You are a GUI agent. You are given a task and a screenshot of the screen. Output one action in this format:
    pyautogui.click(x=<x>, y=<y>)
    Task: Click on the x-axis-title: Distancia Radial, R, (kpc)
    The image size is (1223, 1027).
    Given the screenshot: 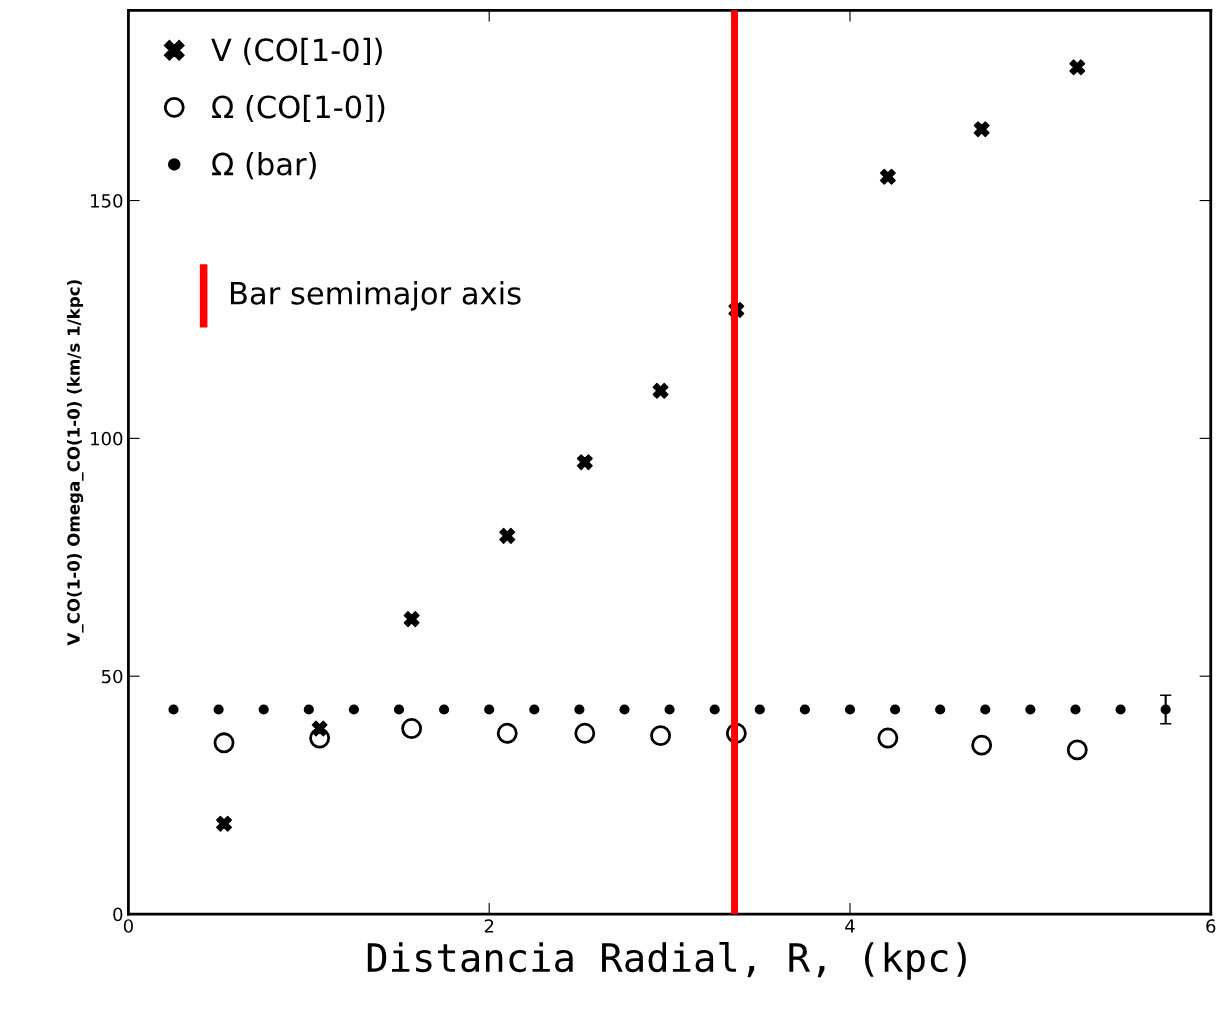 What is the action you would take?
    pyautogui.click(x=666, y=960)
    